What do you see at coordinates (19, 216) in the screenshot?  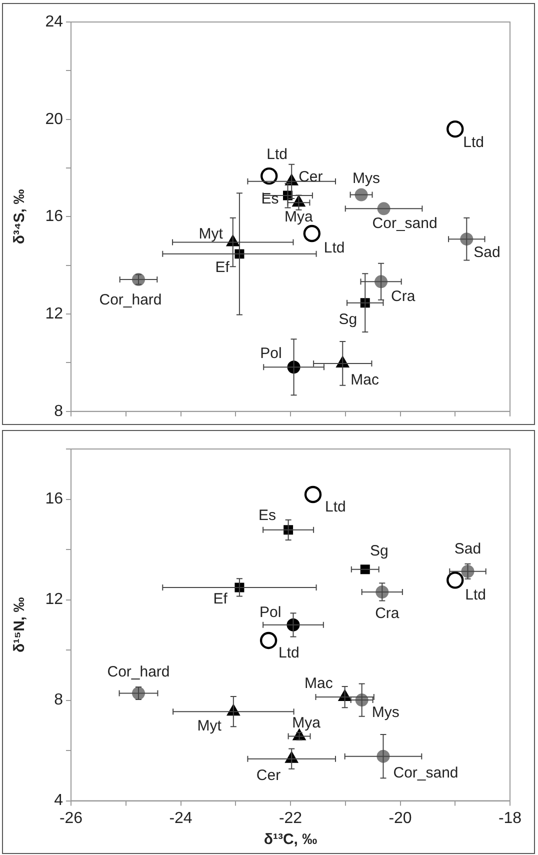 I see `y-axis-title: δ³⁴S, ‰` at bounding box center [19, 216].